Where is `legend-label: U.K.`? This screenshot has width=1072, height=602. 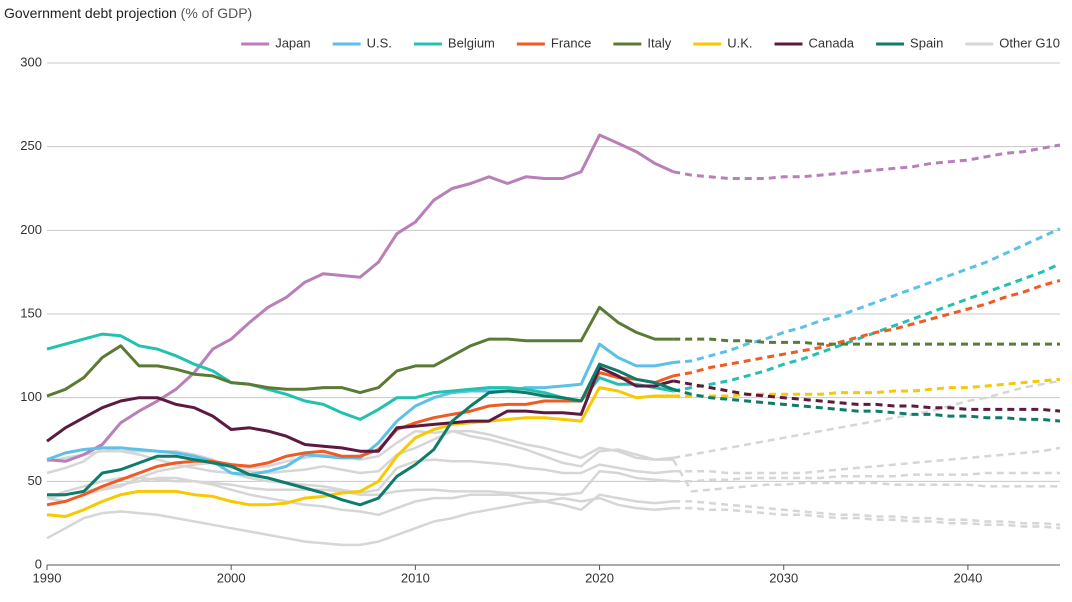 legend-label: U.K. is located at coordinates (739, 42).